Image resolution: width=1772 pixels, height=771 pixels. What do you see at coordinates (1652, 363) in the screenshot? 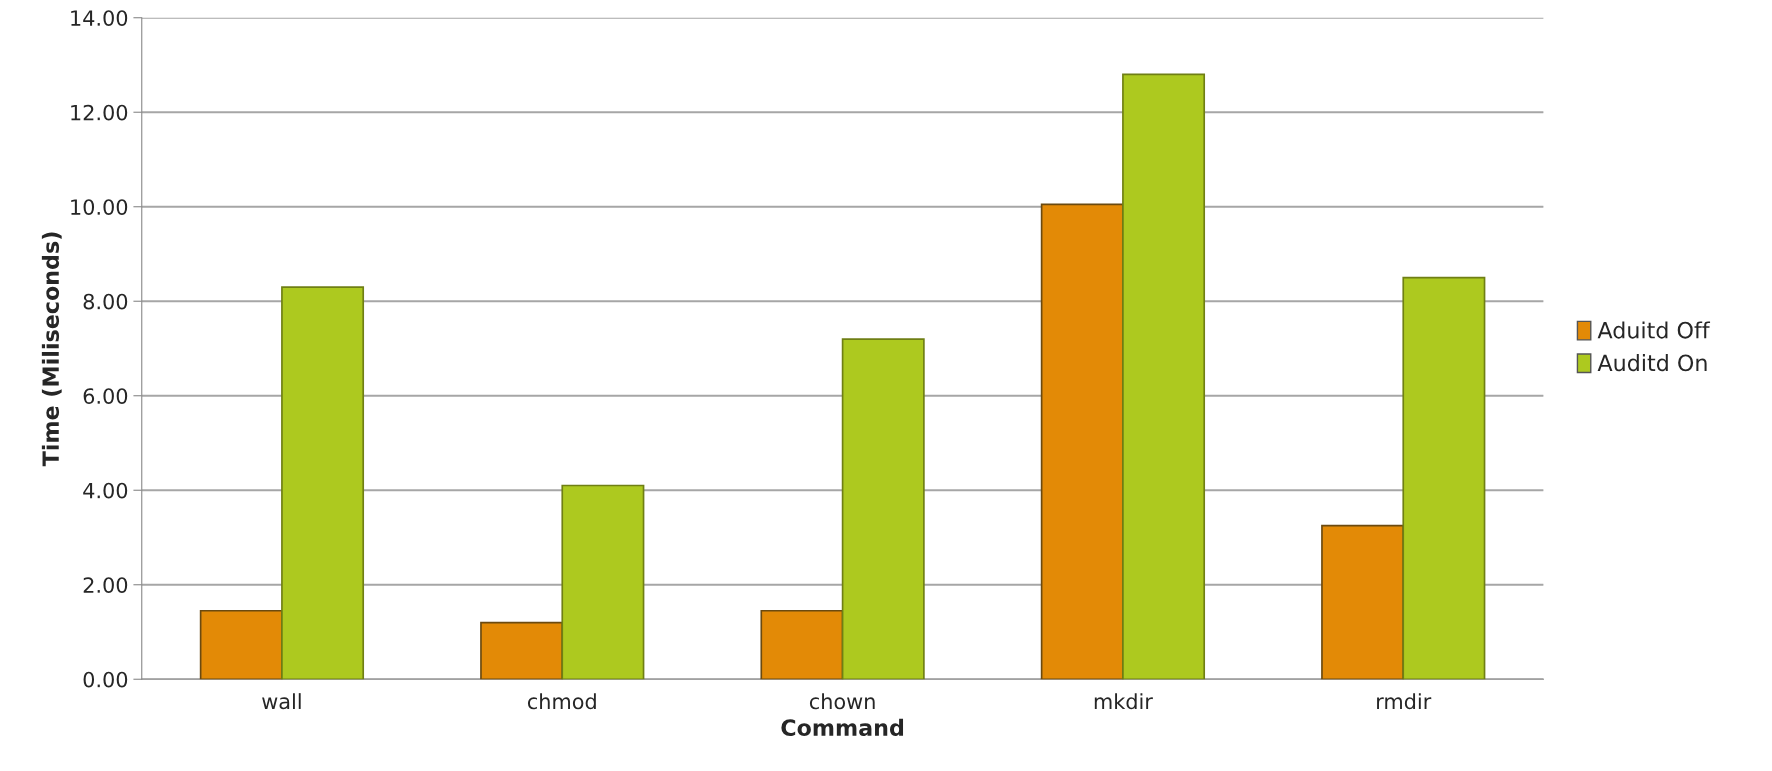
I see `legend-label: Auditd On` at bounding box center [1652, 363].